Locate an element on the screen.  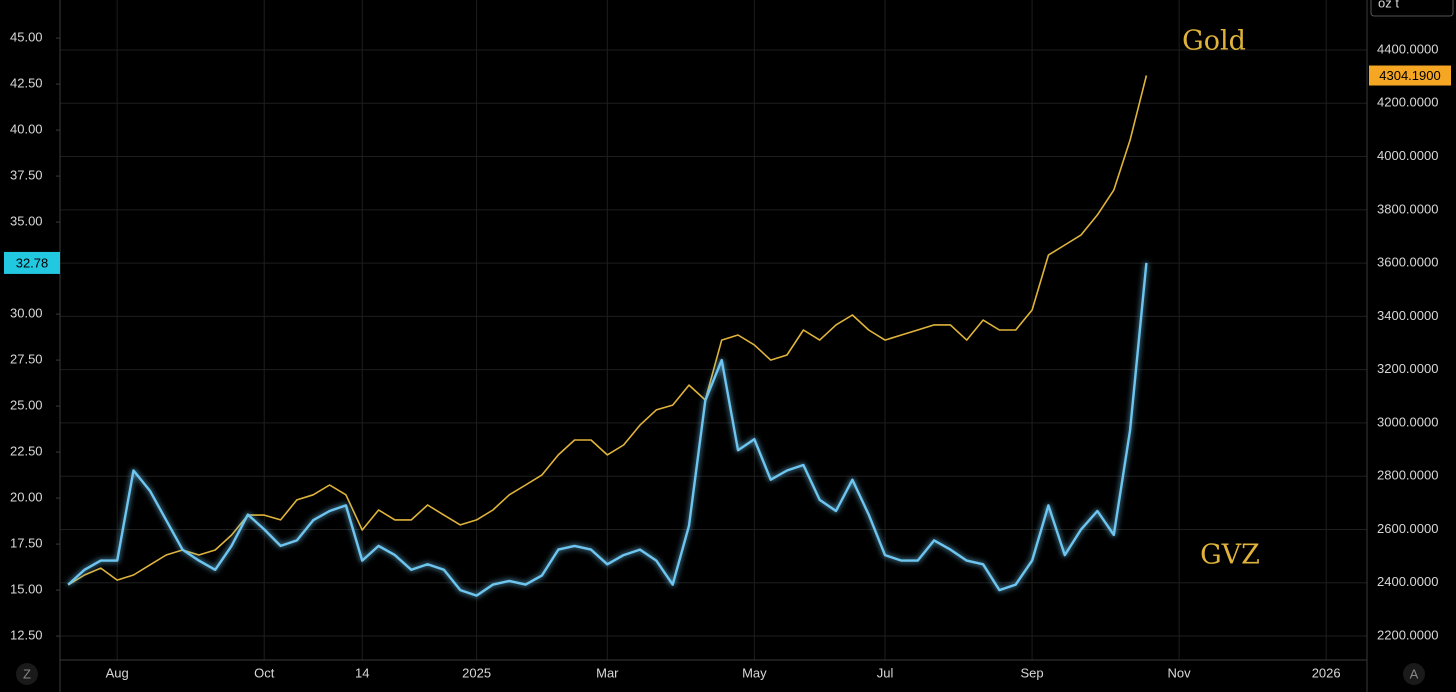
x-tick-label: Sep is located at coordinates (1032, 672).